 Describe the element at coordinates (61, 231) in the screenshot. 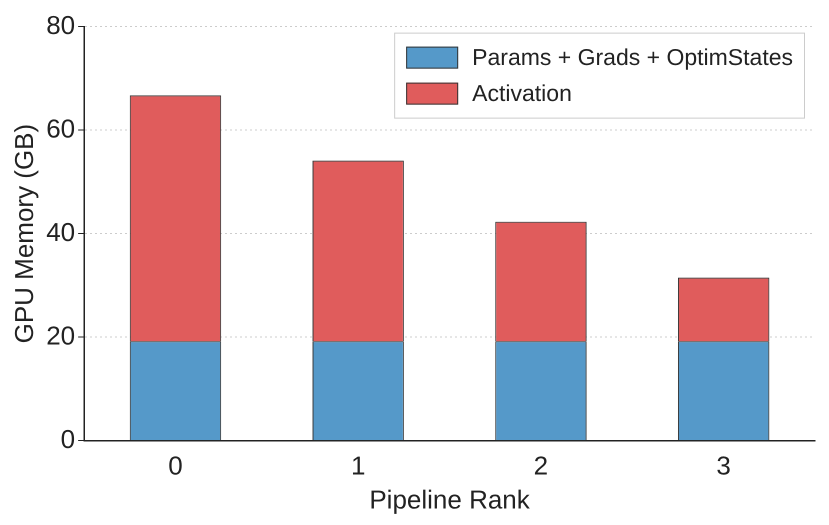

I see `y-tick-label: 40` at that location.